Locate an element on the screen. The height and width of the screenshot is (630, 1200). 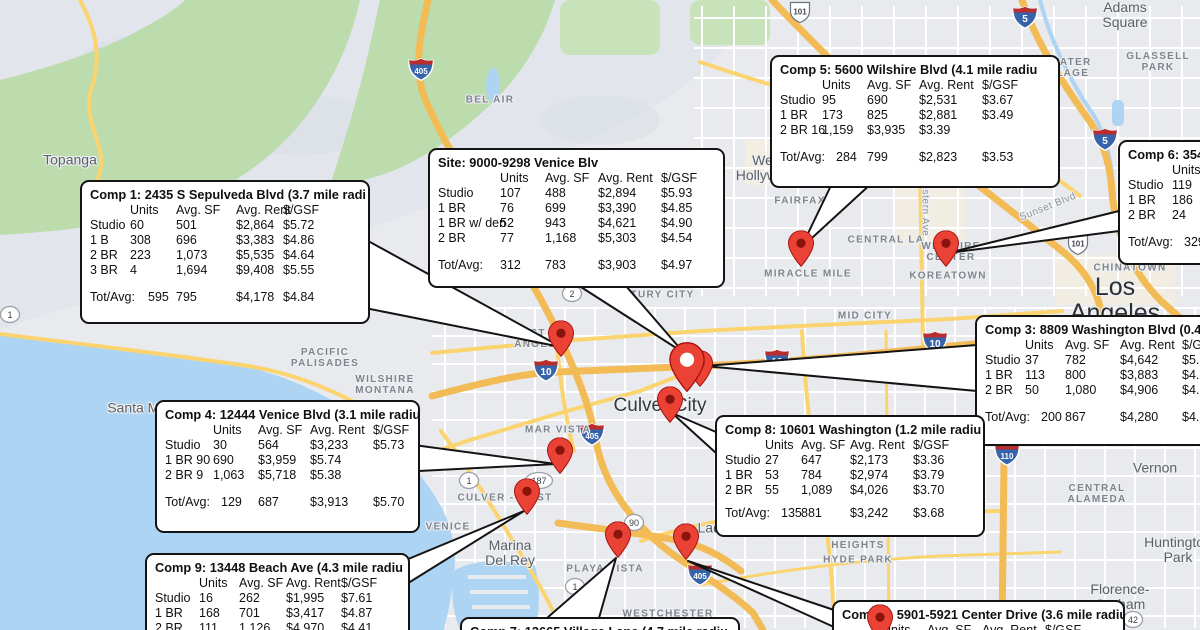
callout-cell: $5.38 is located at coordinates (326, 475).